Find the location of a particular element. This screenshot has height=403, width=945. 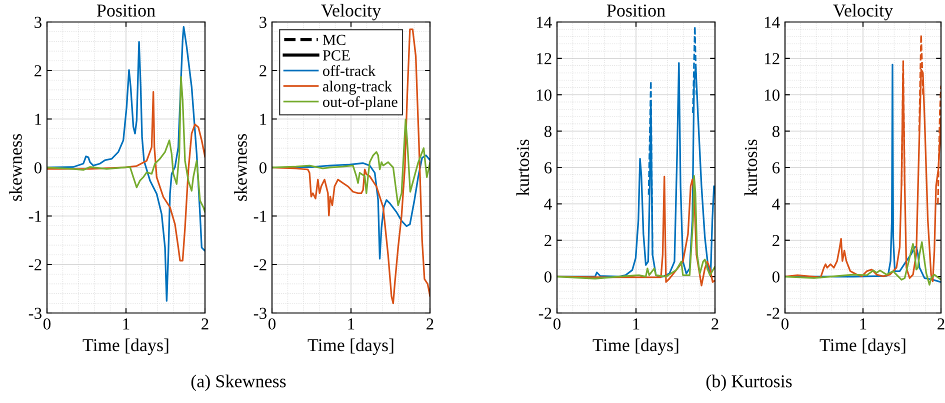

legend-label: off-track is located at coordinates (349, 70).